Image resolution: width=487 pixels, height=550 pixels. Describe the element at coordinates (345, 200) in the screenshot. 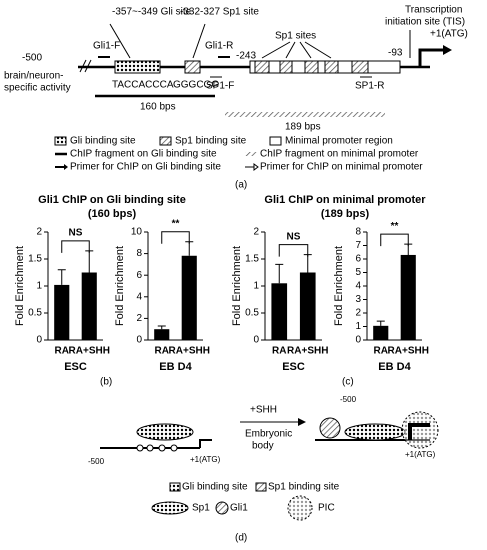

I see `chart-title: Gli1 ChIP on minimal promoter` at that location.